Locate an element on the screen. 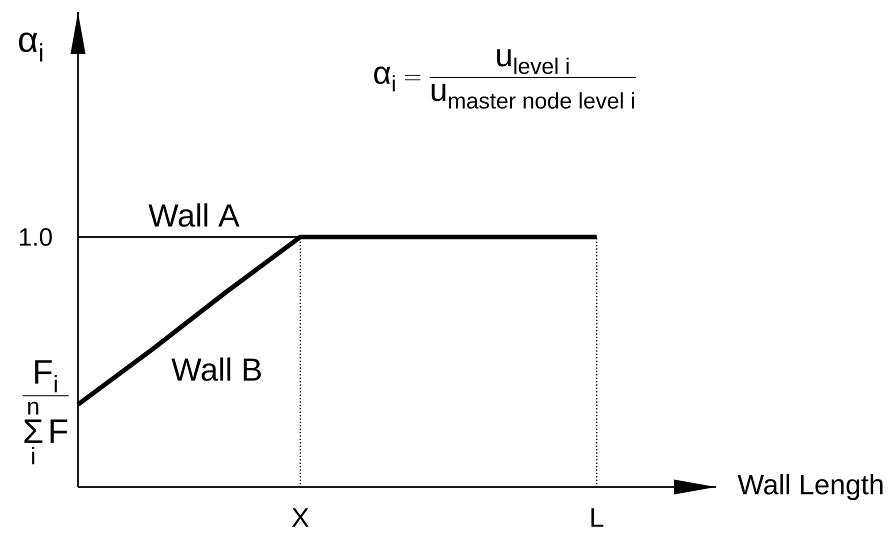  text: 1.0 is located at coordinates (36, 237).